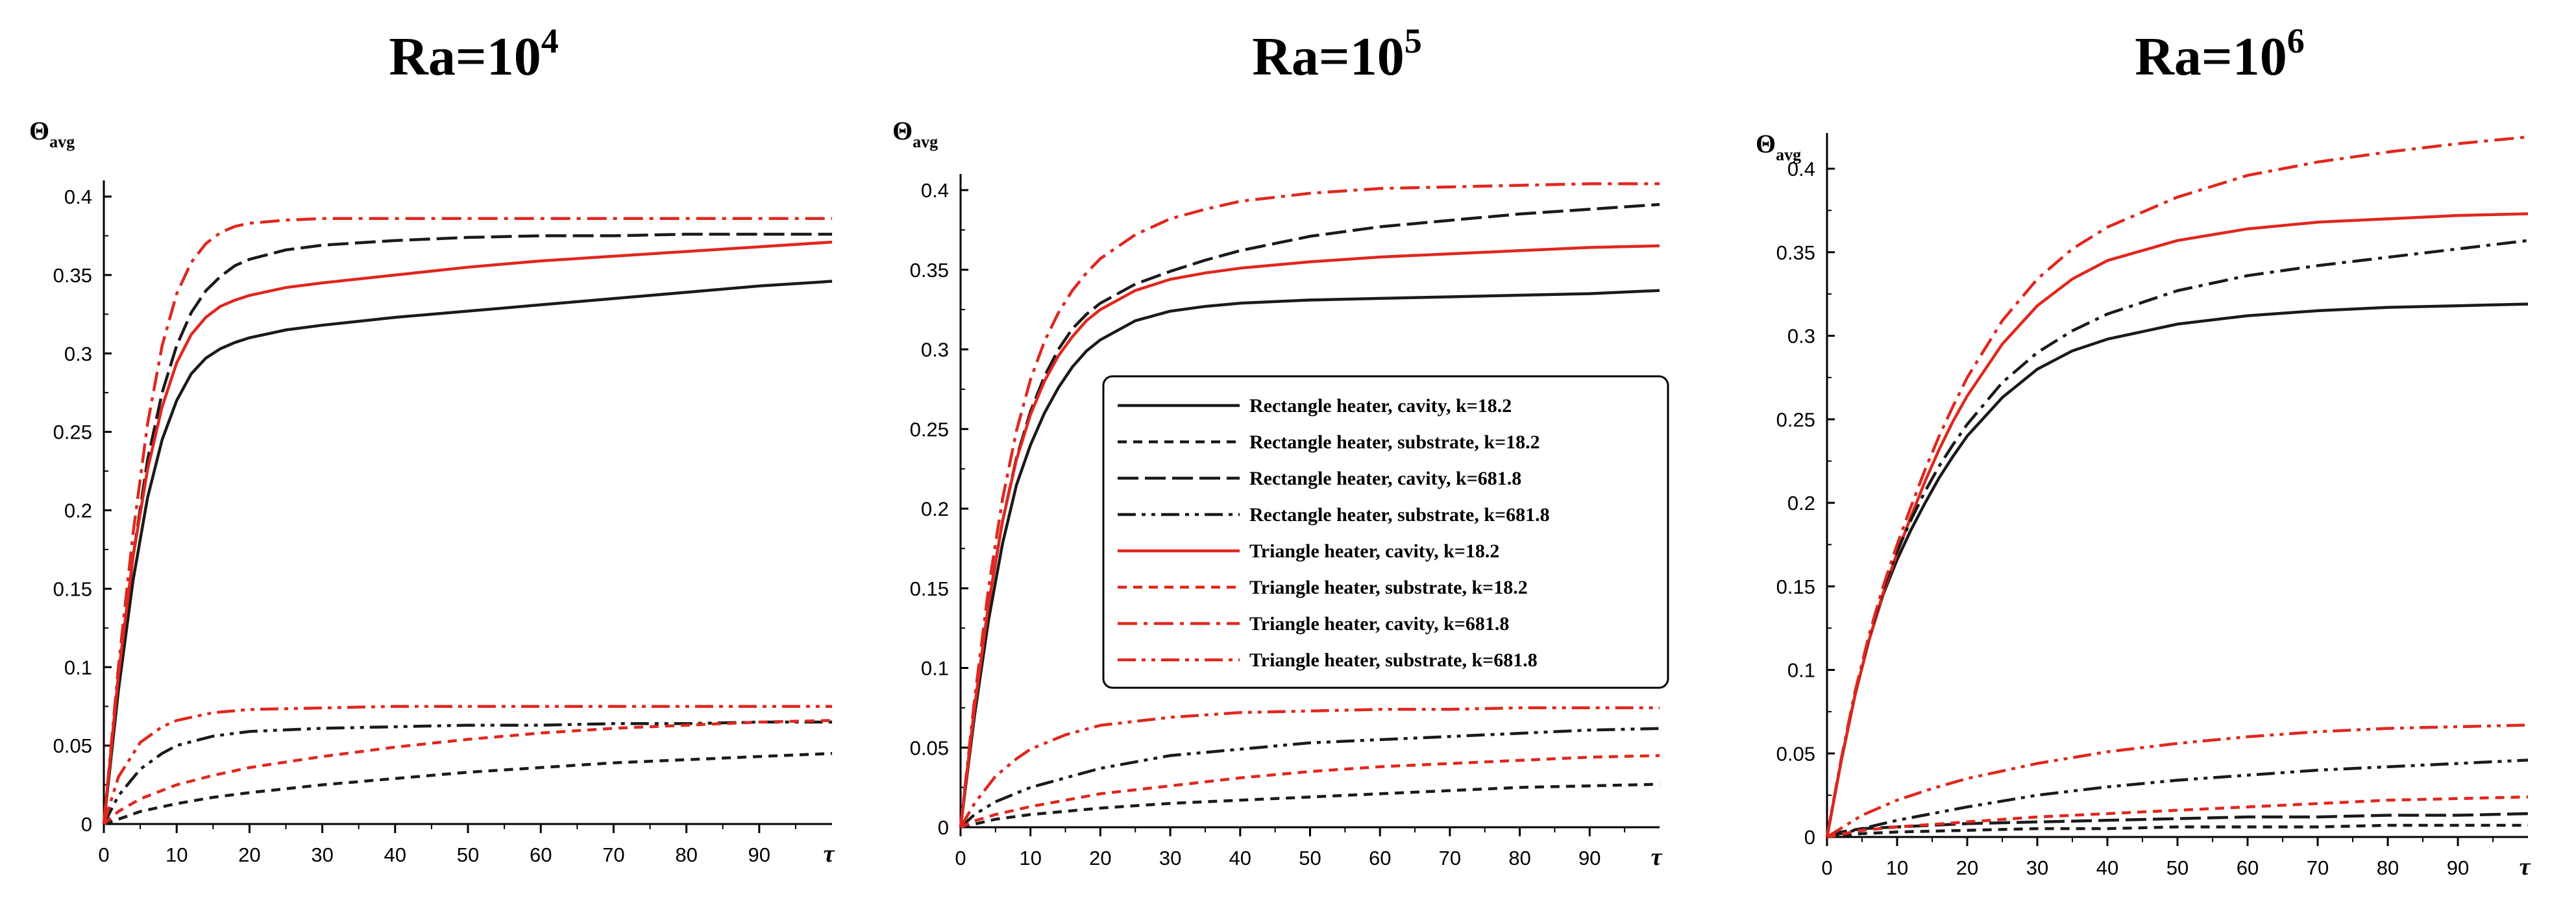 The image size is (2576, 909). I want to click on chart-title: Ra=104, so click(474, 54).